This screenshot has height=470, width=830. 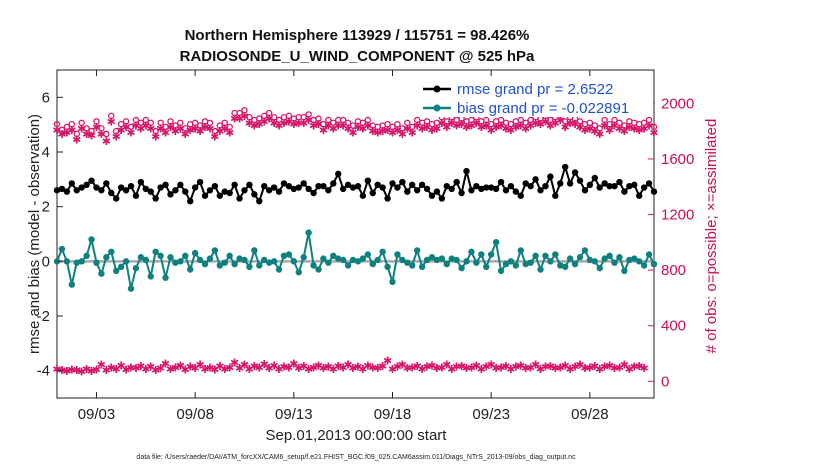 What do you see at coordinates (491, 414) in the screenshot?
I see `x-tick-label: 09/23` at bounding box center [491, 414].